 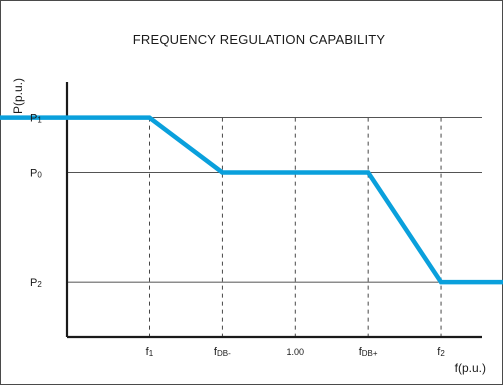 I want to click on y-tick-label-2: P2, so click(x=36, y=283).